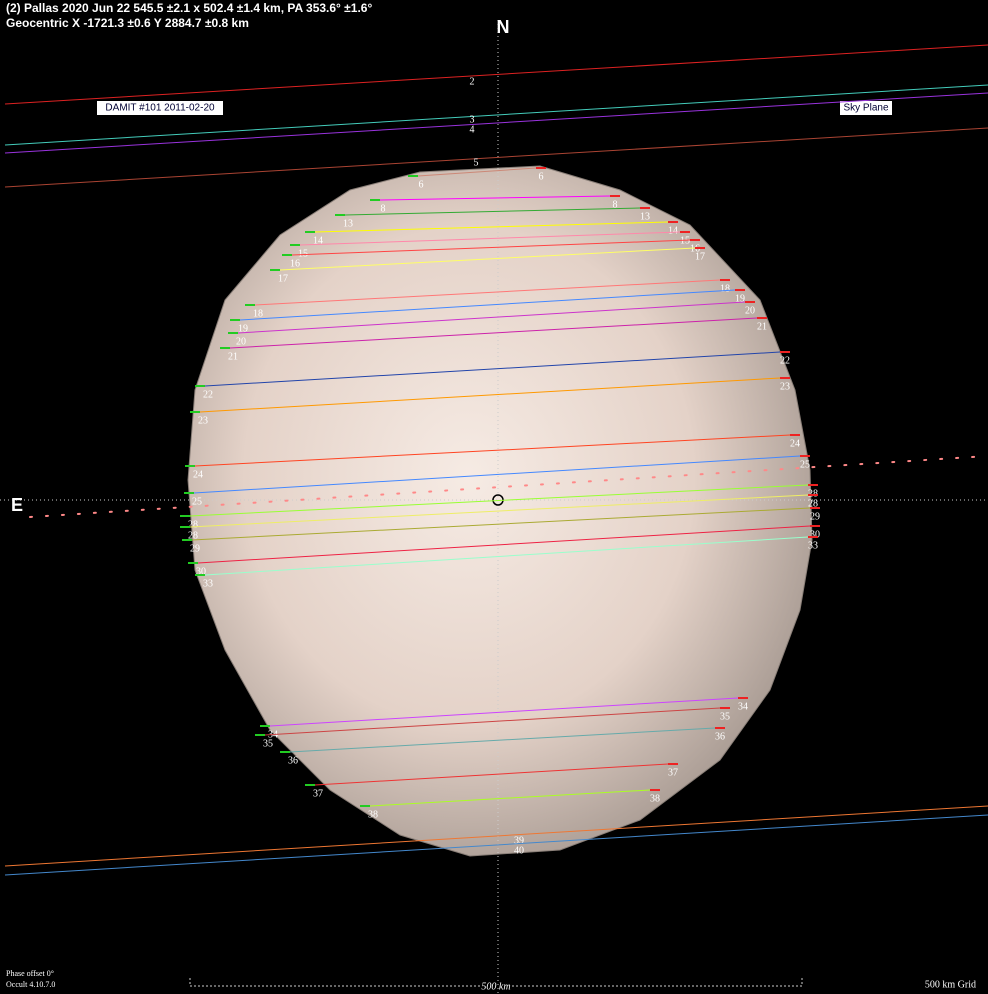 This screenshot has height=994, width=988. Describe the element at coordinates (743, 706) in the screenshot. I see `chord-label: 34` at that location.